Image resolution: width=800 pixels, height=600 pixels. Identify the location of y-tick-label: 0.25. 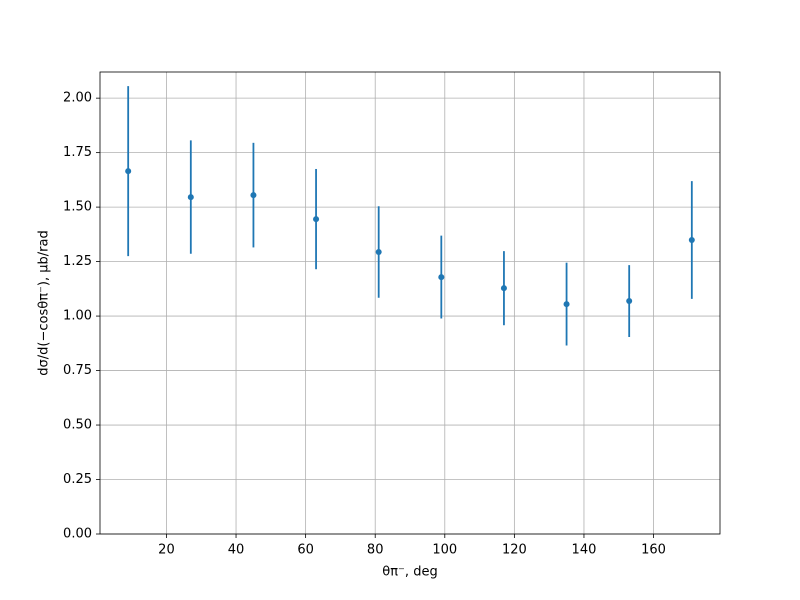
(77, 479).